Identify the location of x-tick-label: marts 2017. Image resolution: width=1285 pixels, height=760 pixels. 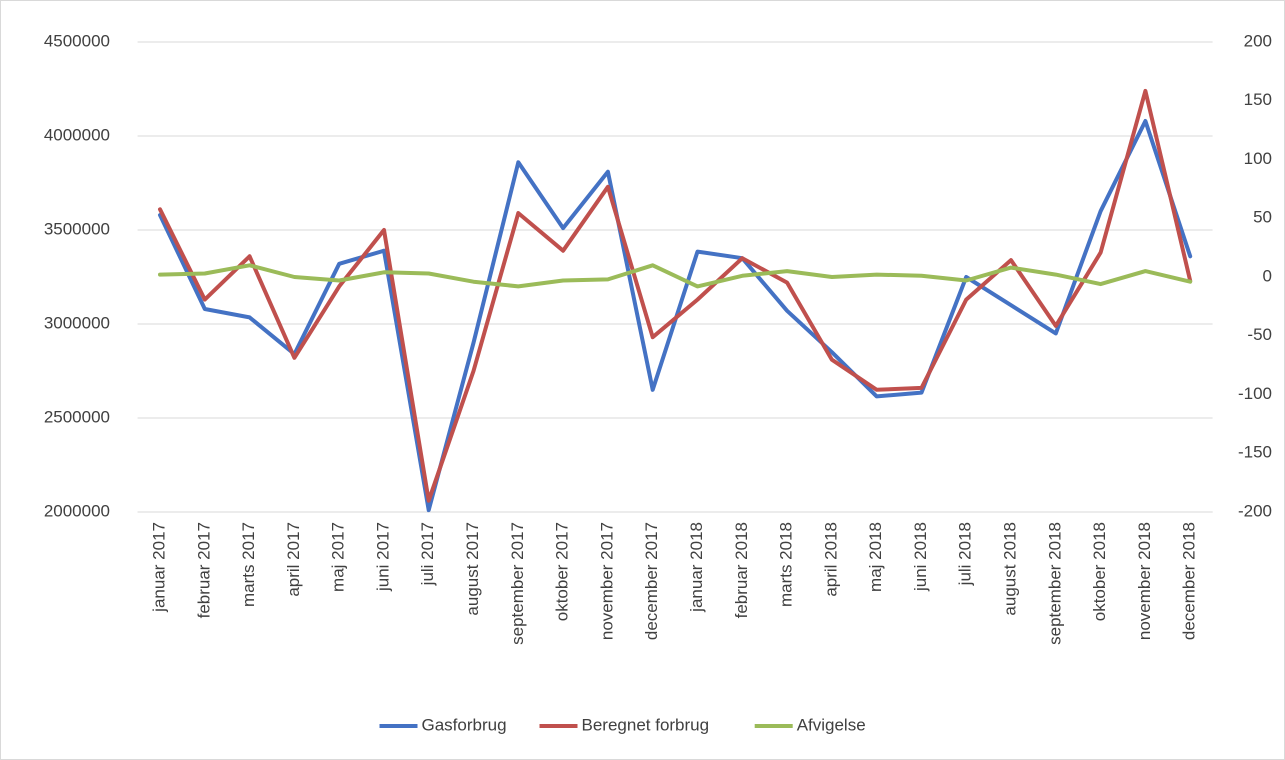
(248, 564).